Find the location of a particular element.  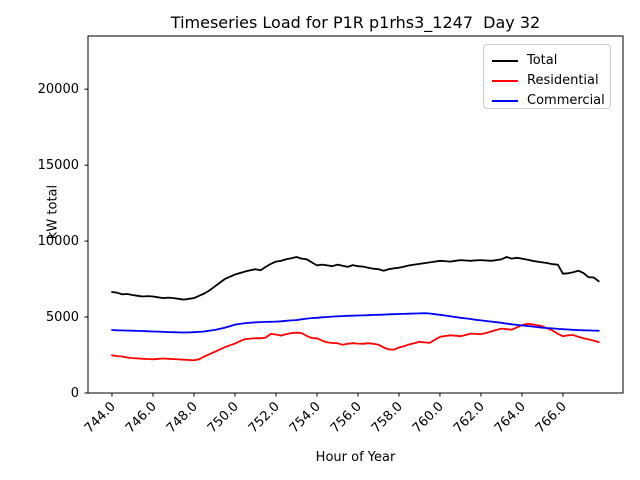

legend-entry-total: Total is located at coordinates (551, 61).